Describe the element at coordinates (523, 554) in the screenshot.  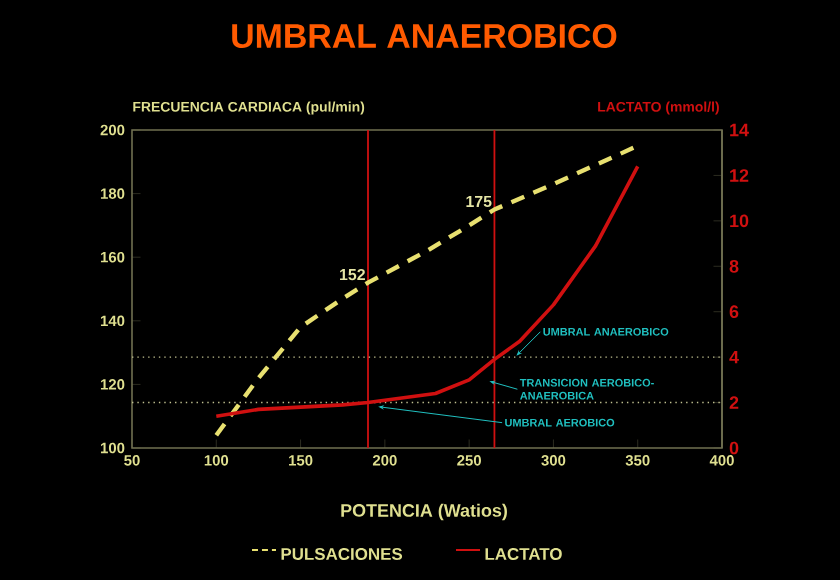
I see `legend-label: LACTATO` at that location.